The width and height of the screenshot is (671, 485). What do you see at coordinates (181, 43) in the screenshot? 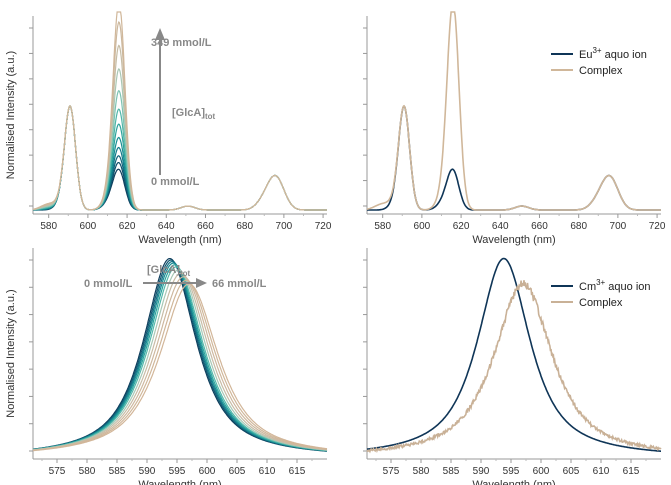
I see `annotation-top-label: 349 mmol/L` at bounding box center [181, 43].